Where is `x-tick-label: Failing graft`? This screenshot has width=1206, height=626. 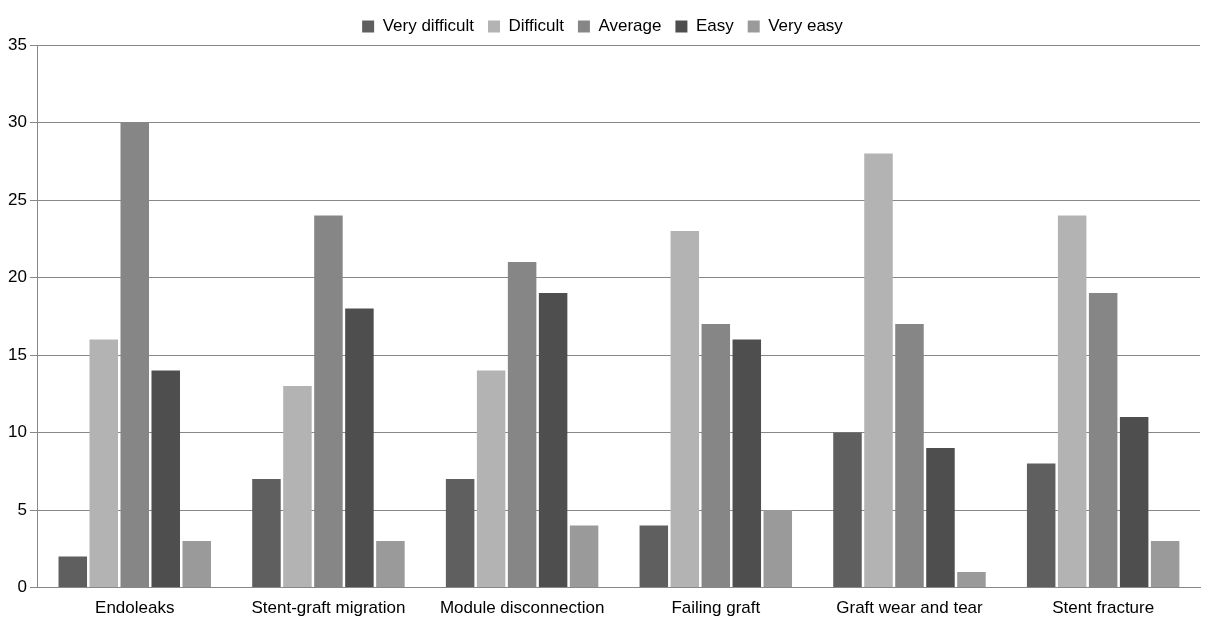
x-tick-label: Failing graft is located at coordinates (716, 608).